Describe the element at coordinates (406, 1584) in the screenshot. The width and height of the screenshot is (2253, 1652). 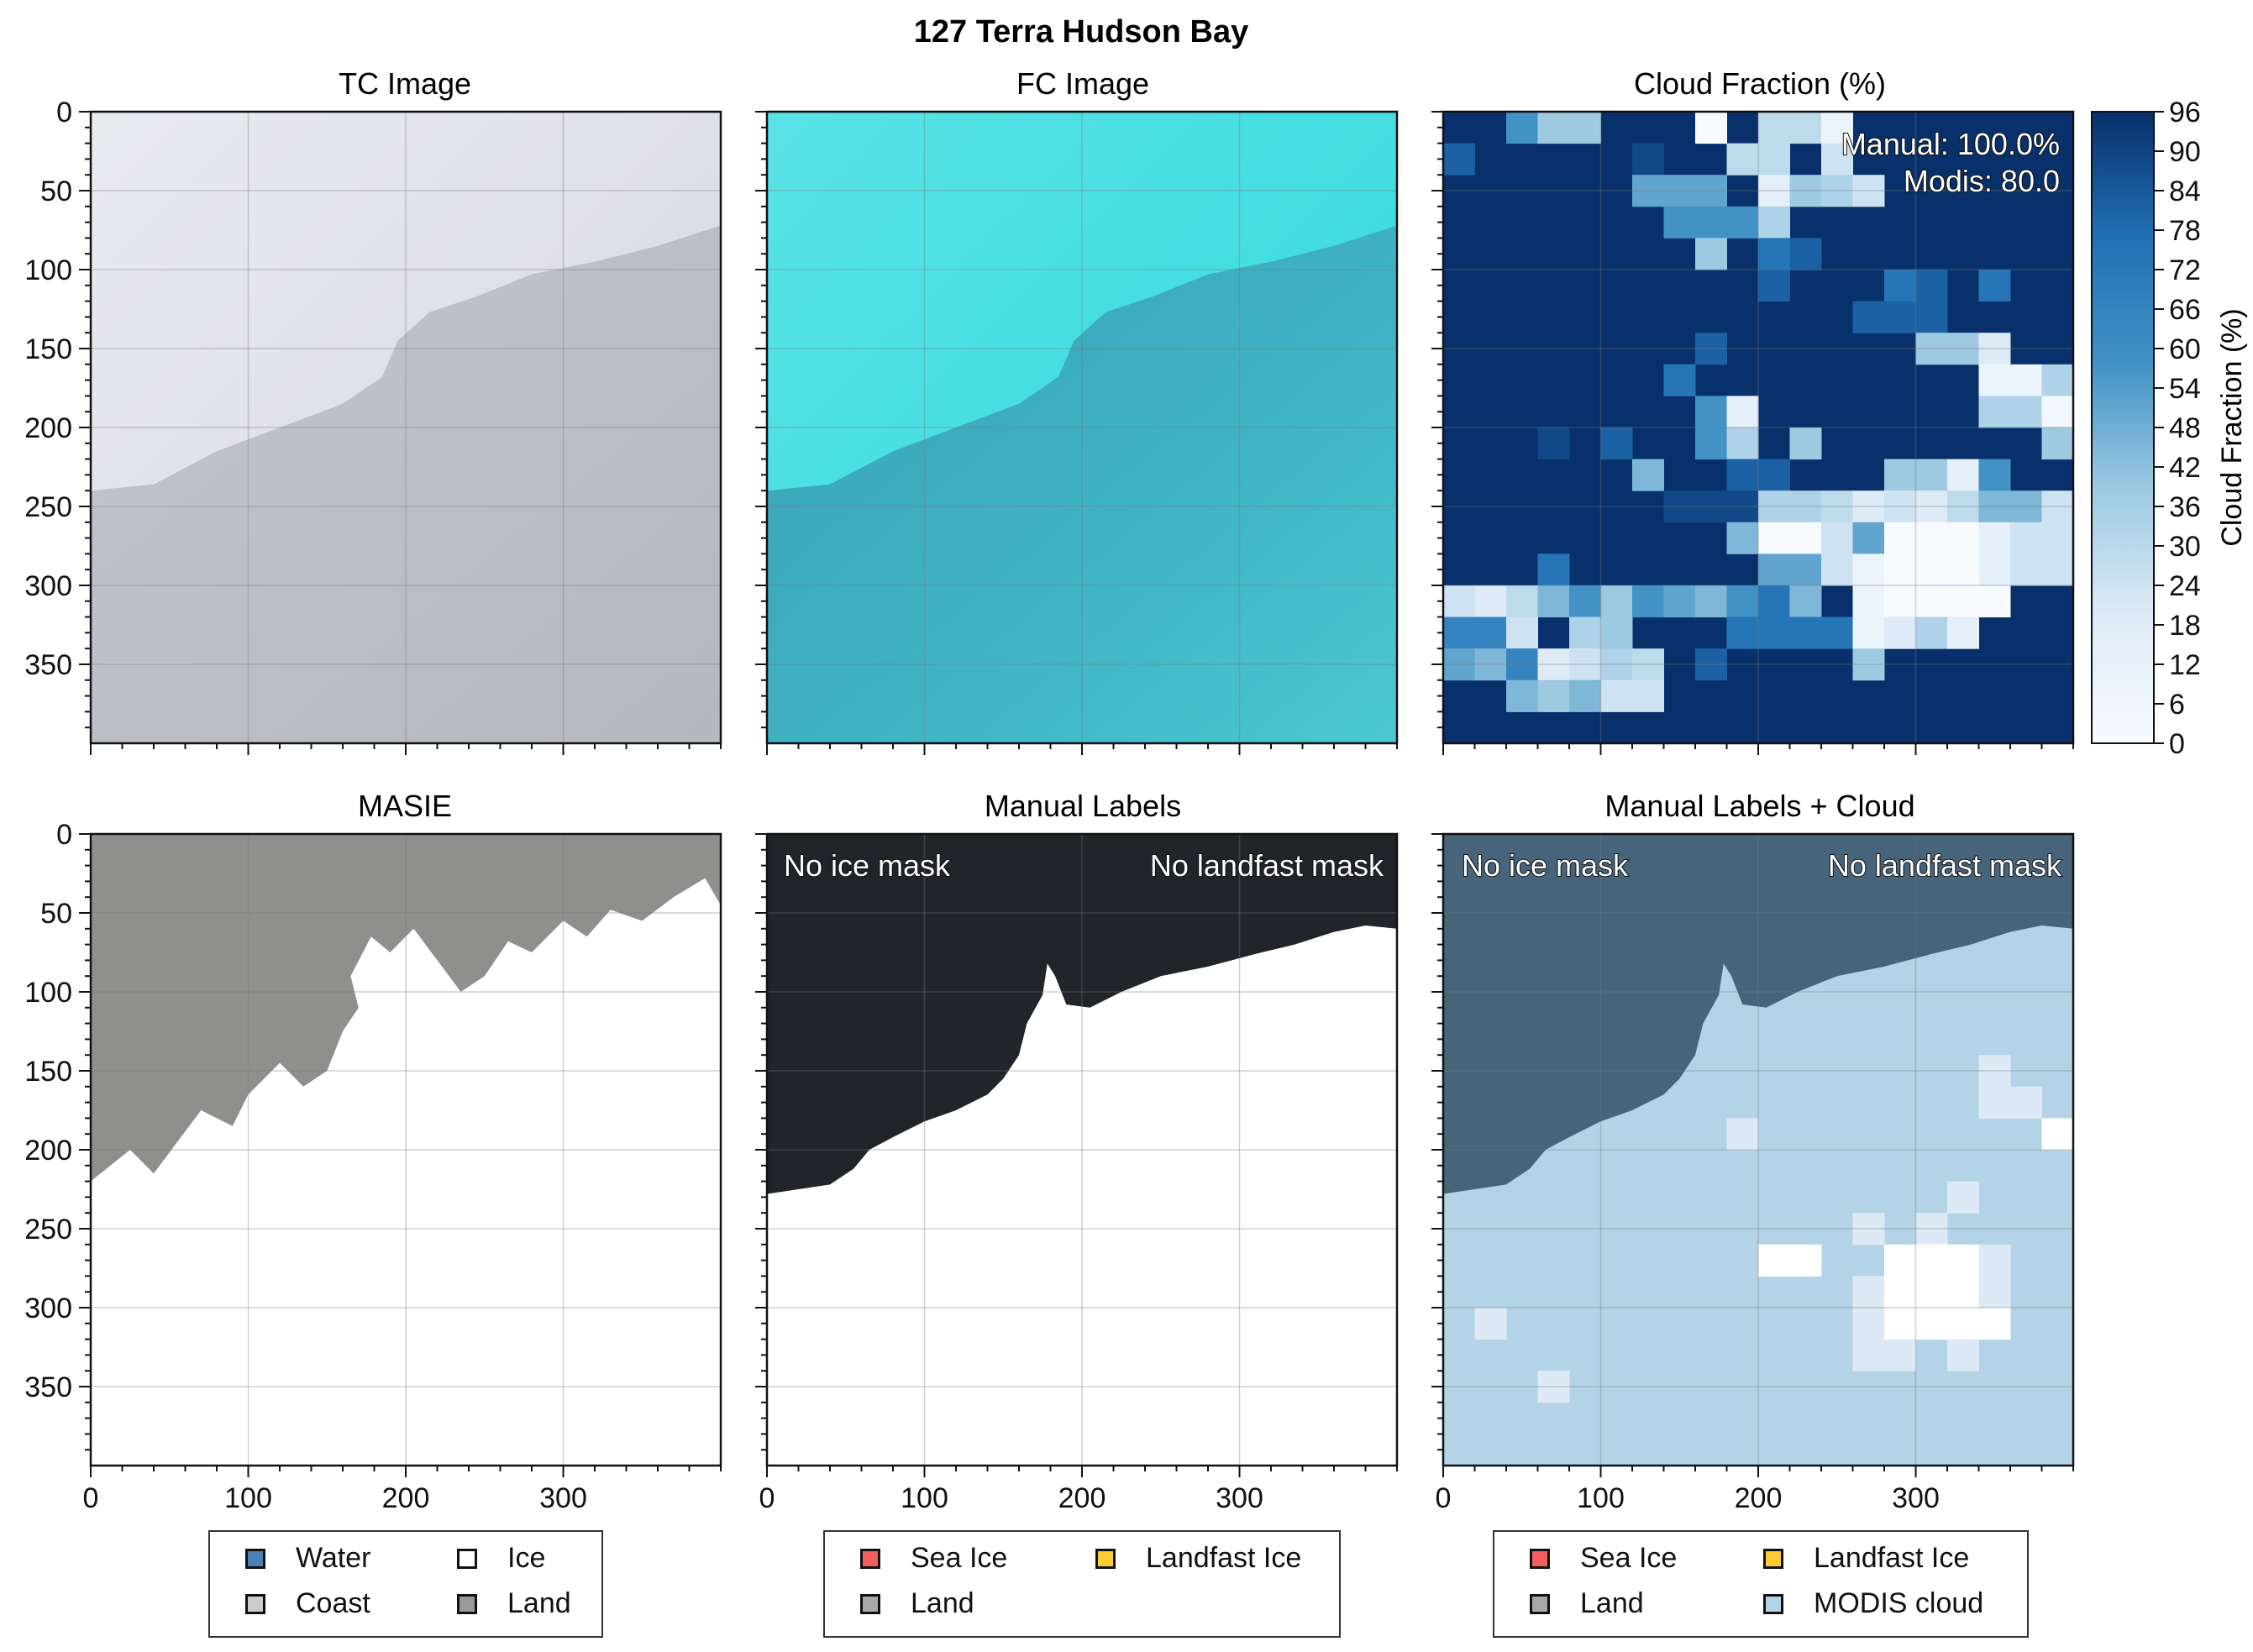
I see `masie-legend: Water Ice Coast Land` at that location.